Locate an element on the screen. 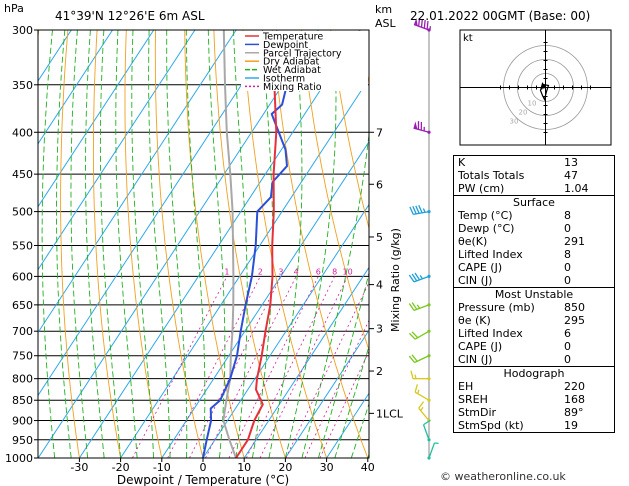  index-row: θe(K) 291 is located at coordinates (534, 241).